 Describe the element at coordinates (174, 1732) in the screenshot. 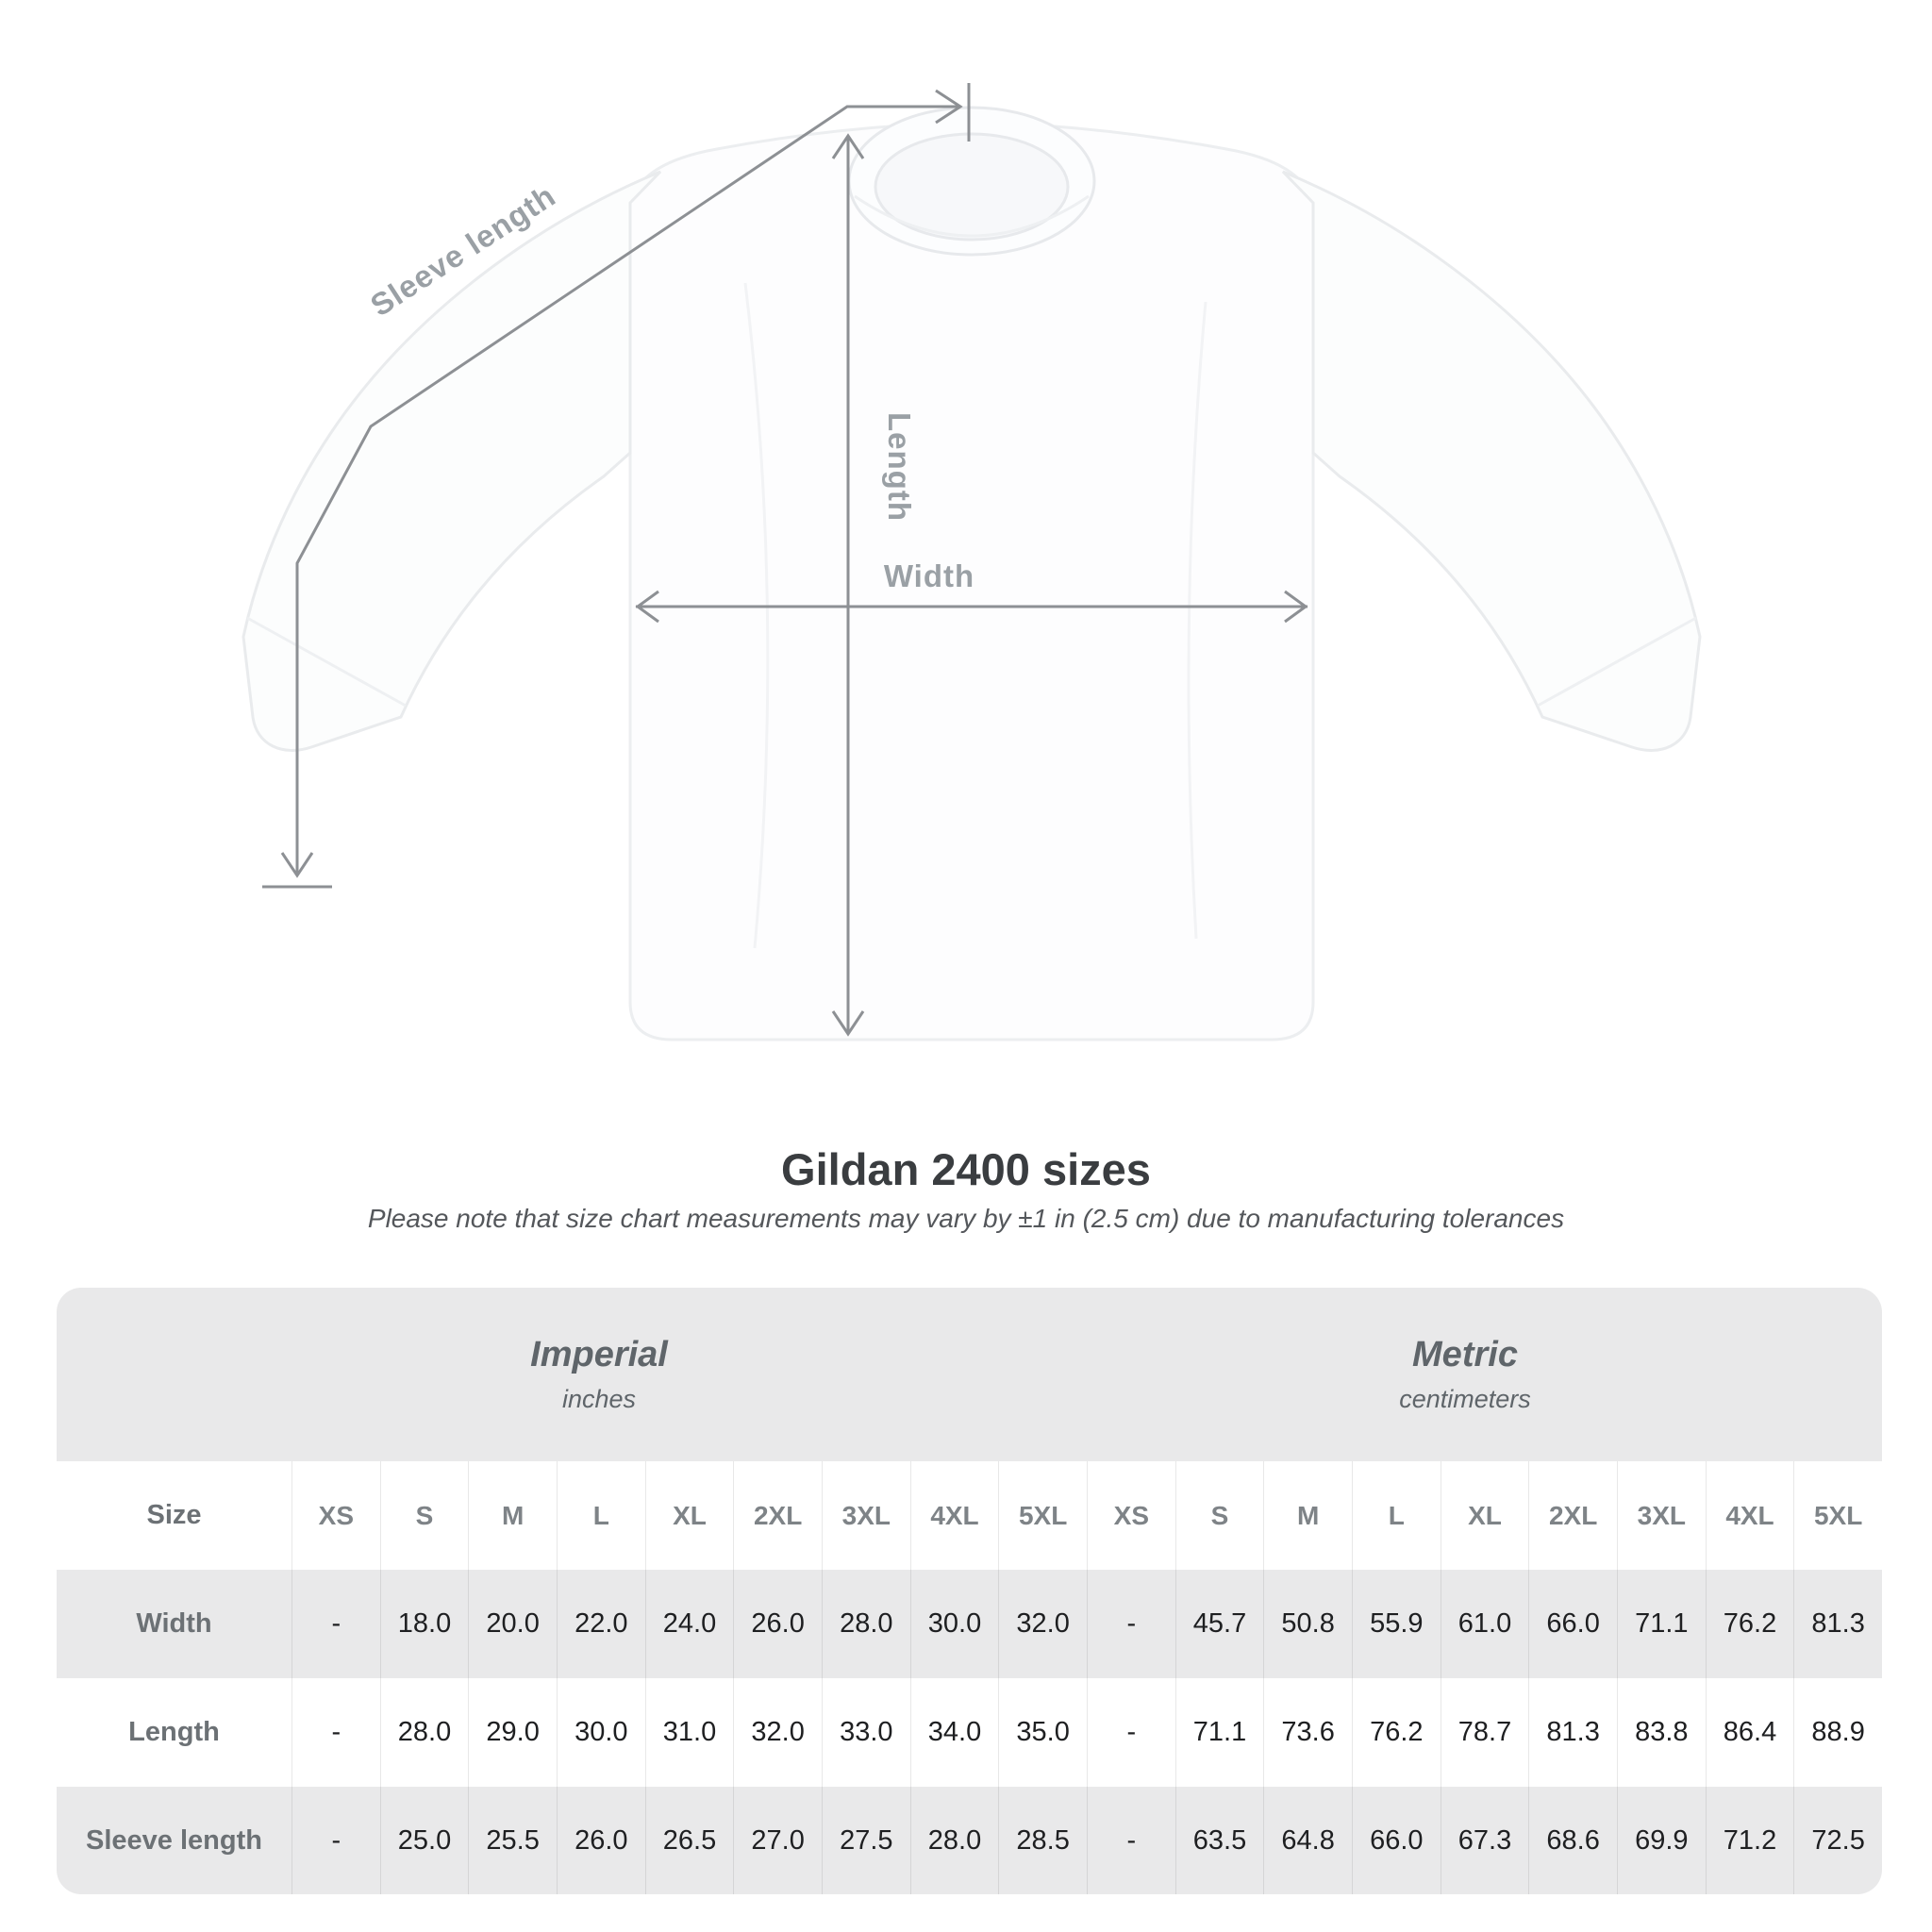

I see `measurement-row-label: Length` at that location.